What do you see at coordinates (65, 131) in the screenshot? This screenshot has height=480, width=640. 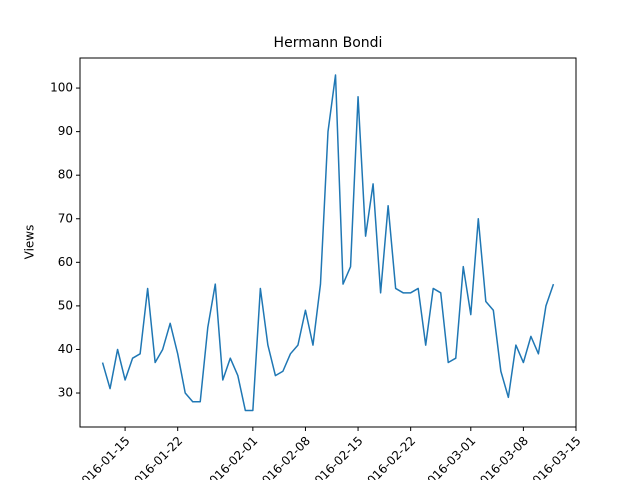 I see `y-tick-label: 90` at bounding box center [65, 131].